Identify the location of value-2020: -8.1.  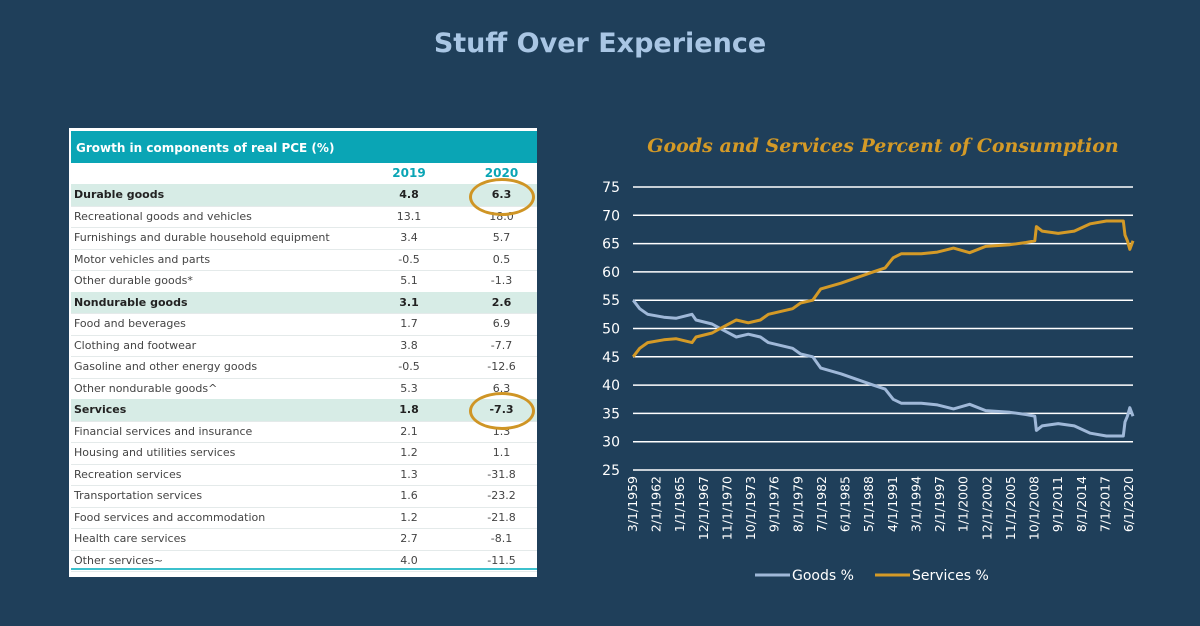
(501, 538).